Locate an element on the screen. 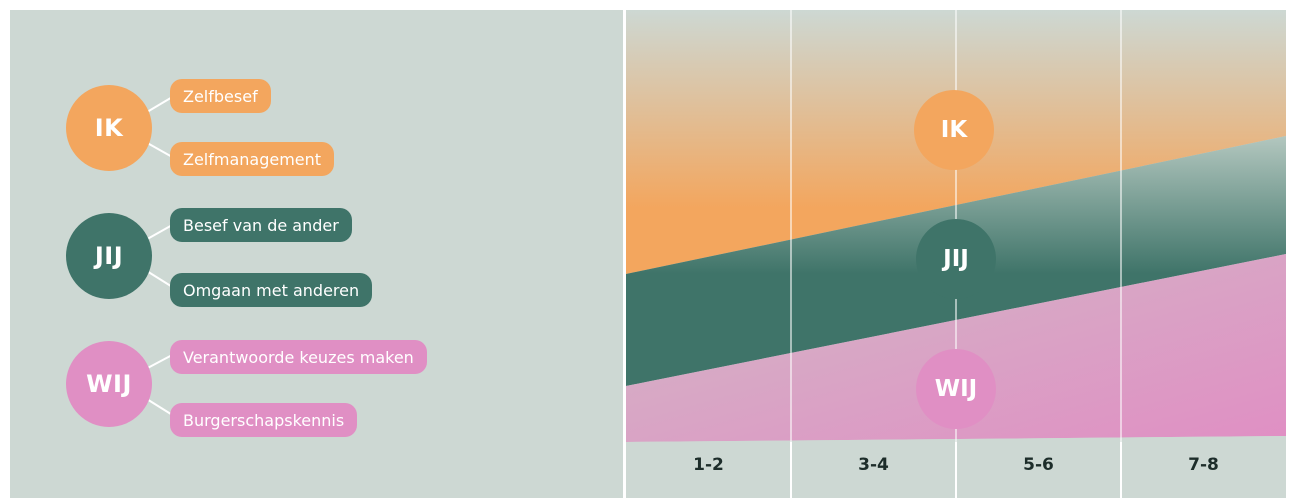  band-label-jij: JIJ is located at coordinates (956, 259).